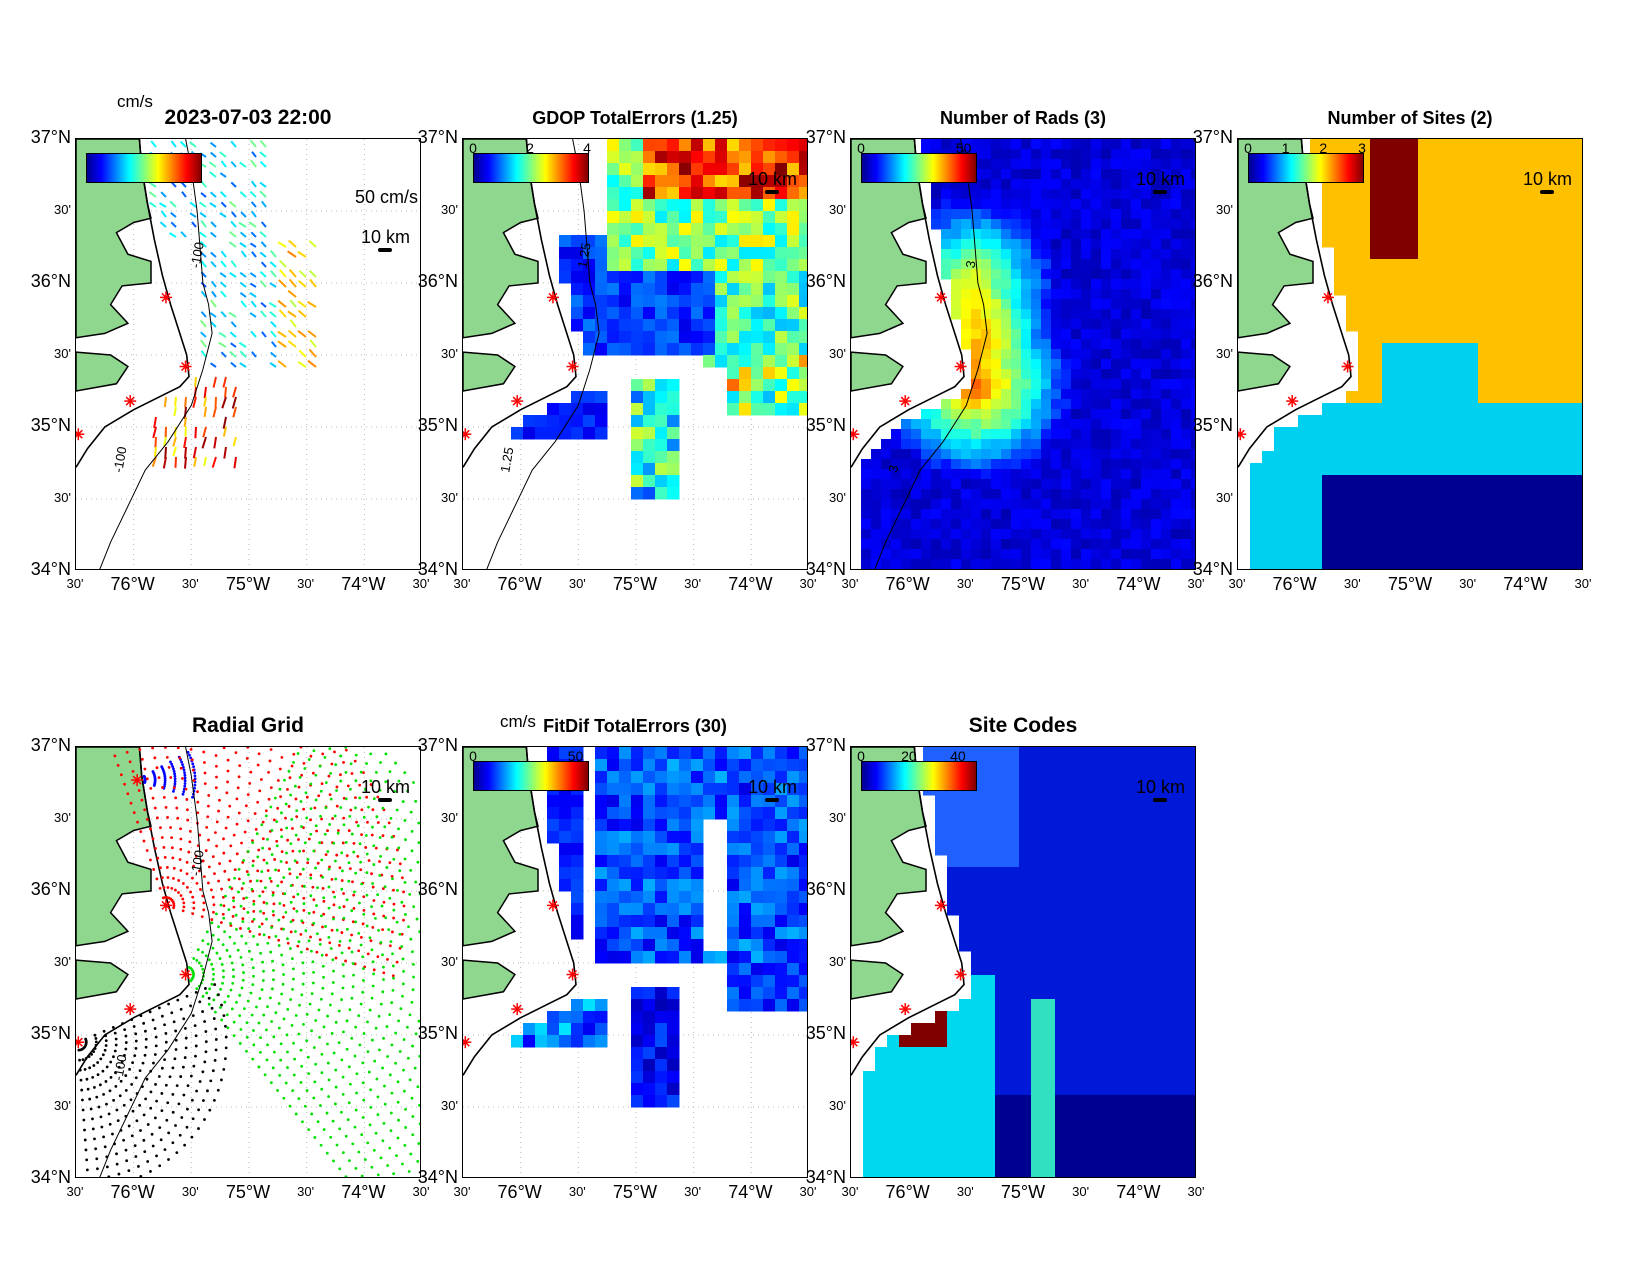  I want to click on map-frame: -100 -100 50 cm/s 10 km, so click(248, 354).